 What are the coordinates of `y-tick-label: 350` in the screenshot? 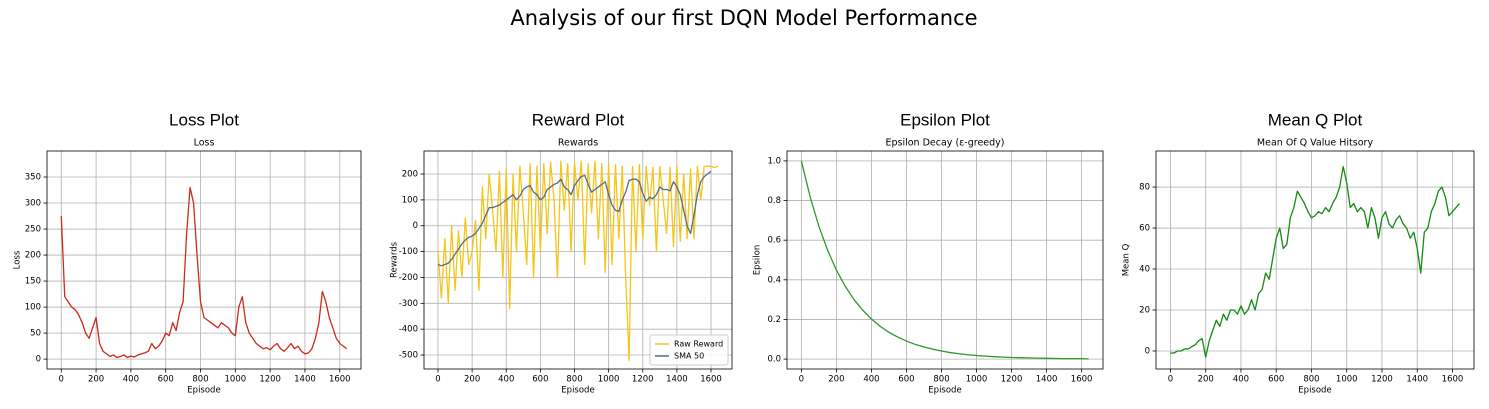 It's located at (33, 178).